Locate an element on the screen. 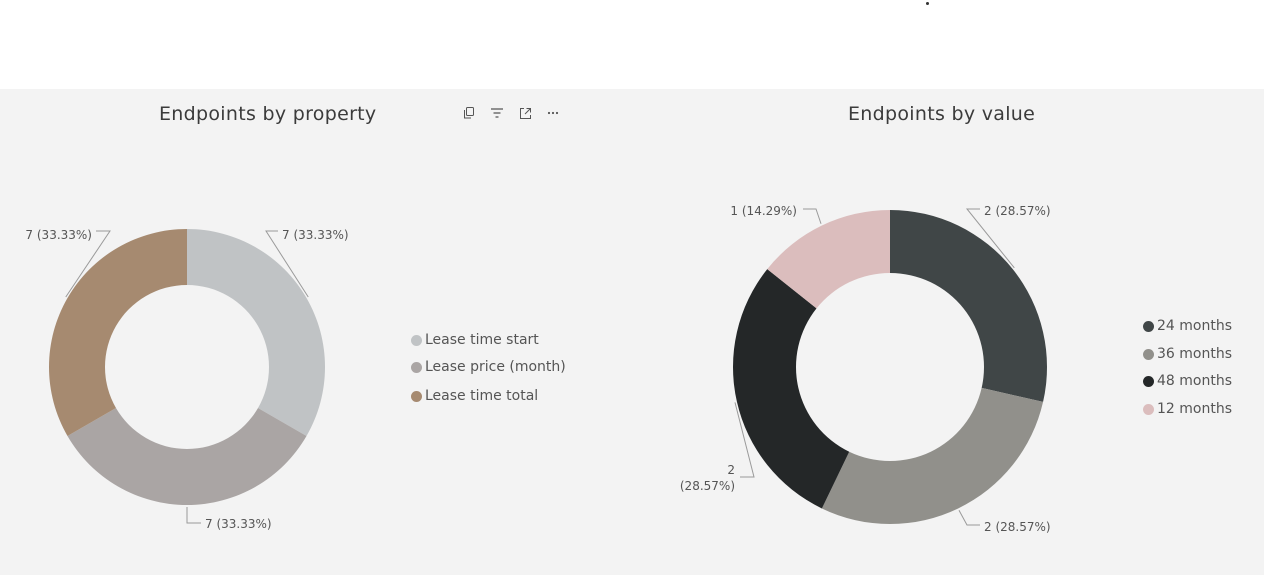 This screenshot has width=1264, height=575. data-label: (28.57%) is located at coordinates (707, 486).